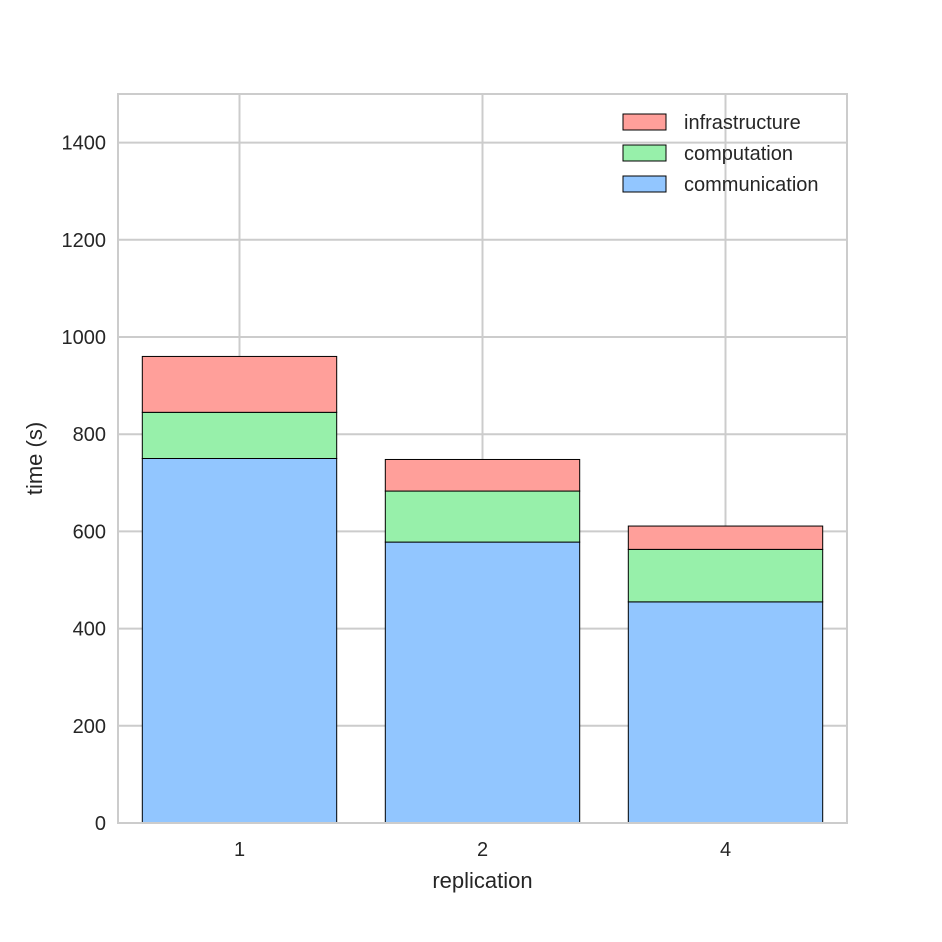  I want to click on legend-swatch-communication, so click(644, 184).